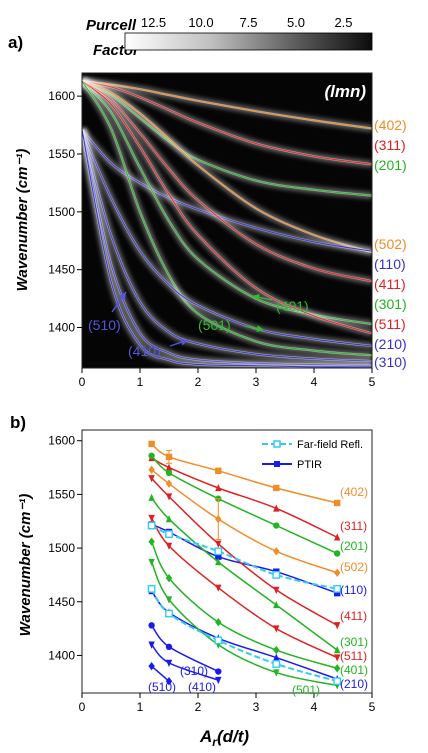 The width and height of the screenshot is (428, 753). Describe the element at coordinates (292, 306) in the screenshot. I see `panel-a-annotation-401: (401)` at that location.